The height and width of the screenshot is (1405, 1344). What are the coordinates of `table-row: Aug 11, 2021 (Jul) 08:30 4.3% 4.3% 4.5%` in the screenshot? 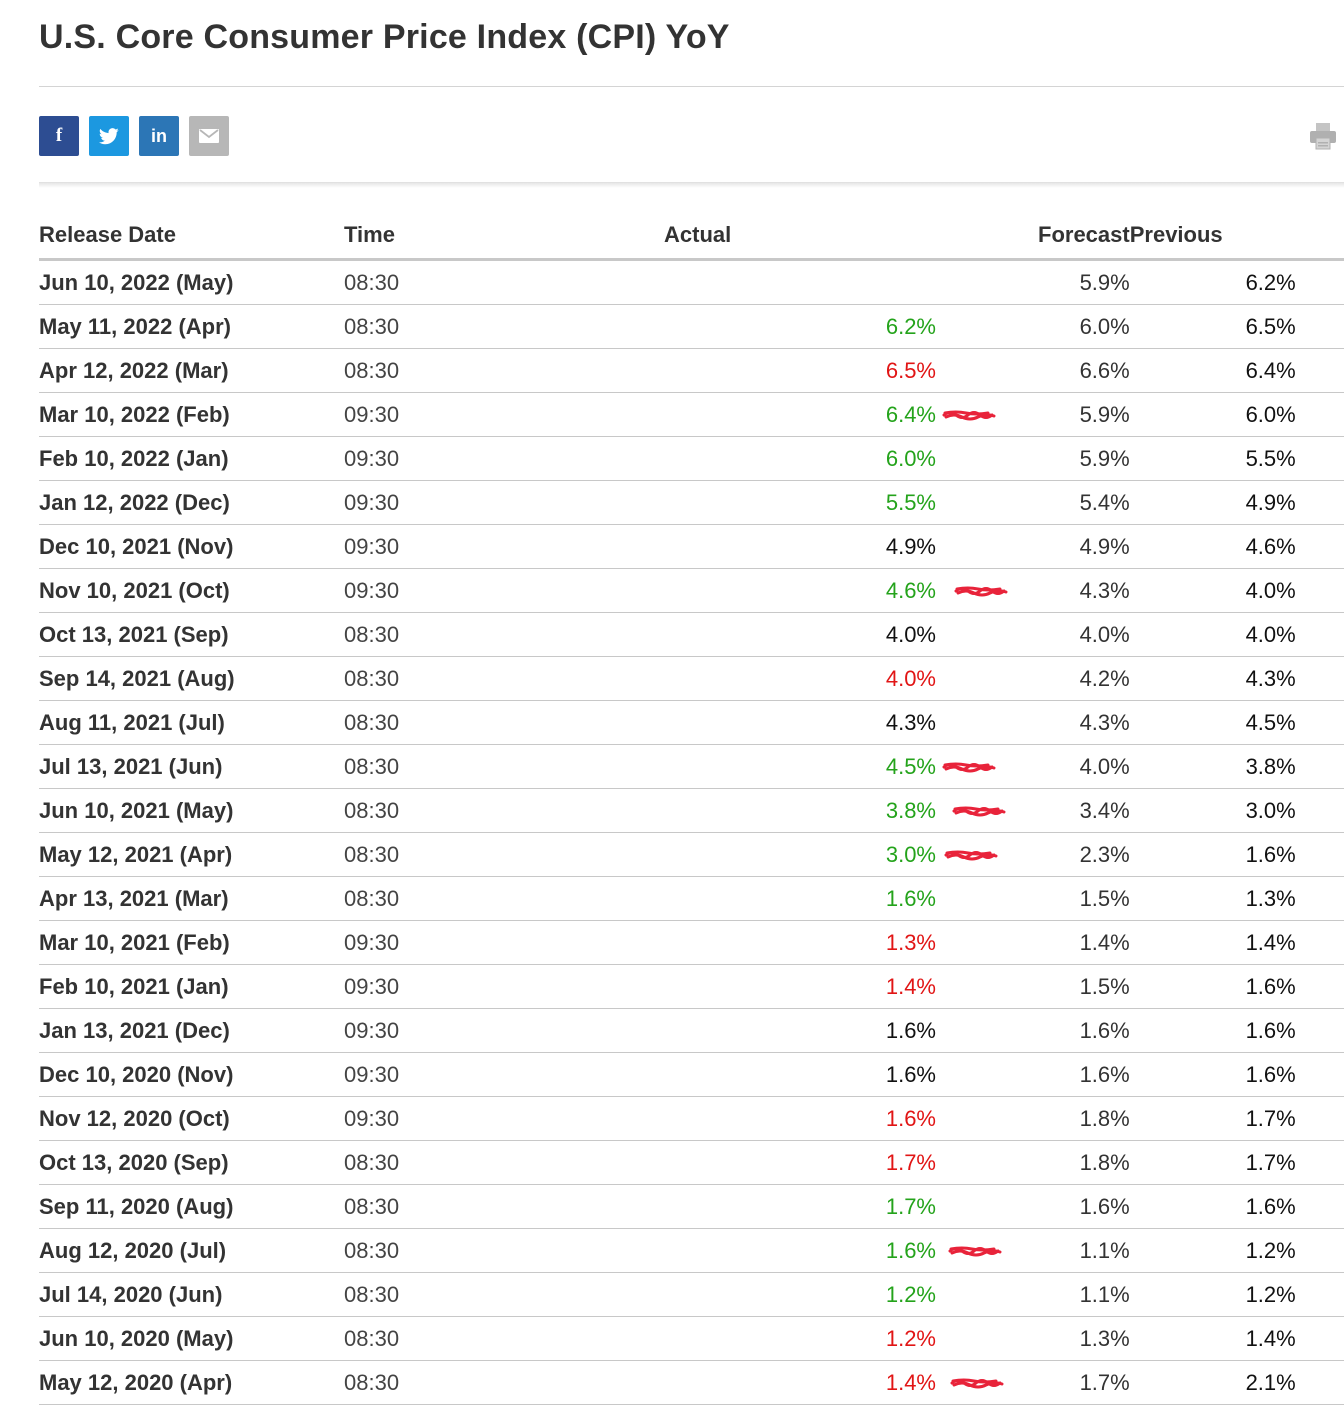 It's located at (691, 722).